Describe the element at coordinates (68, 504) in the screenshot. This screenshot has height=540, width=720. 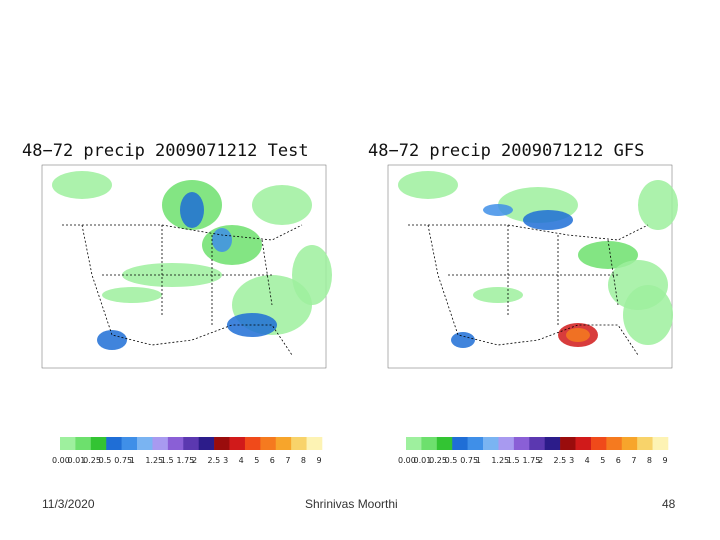
I see `footer-date: 11/3/2020` at that location.